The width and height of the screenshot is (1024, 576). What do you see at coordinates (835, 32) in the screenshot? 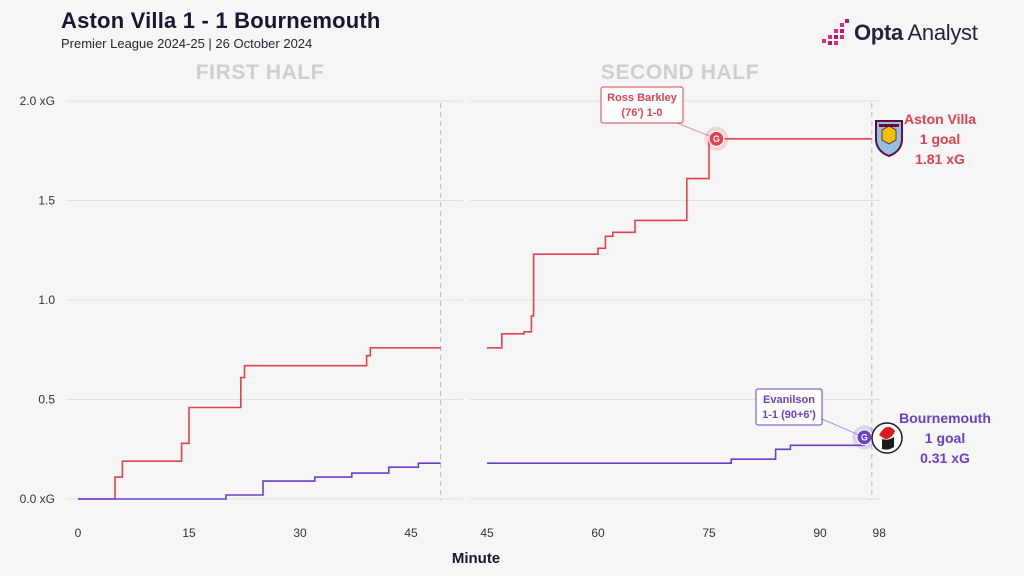
I see `opta-logo-icon` at bounding box center [835, 32].